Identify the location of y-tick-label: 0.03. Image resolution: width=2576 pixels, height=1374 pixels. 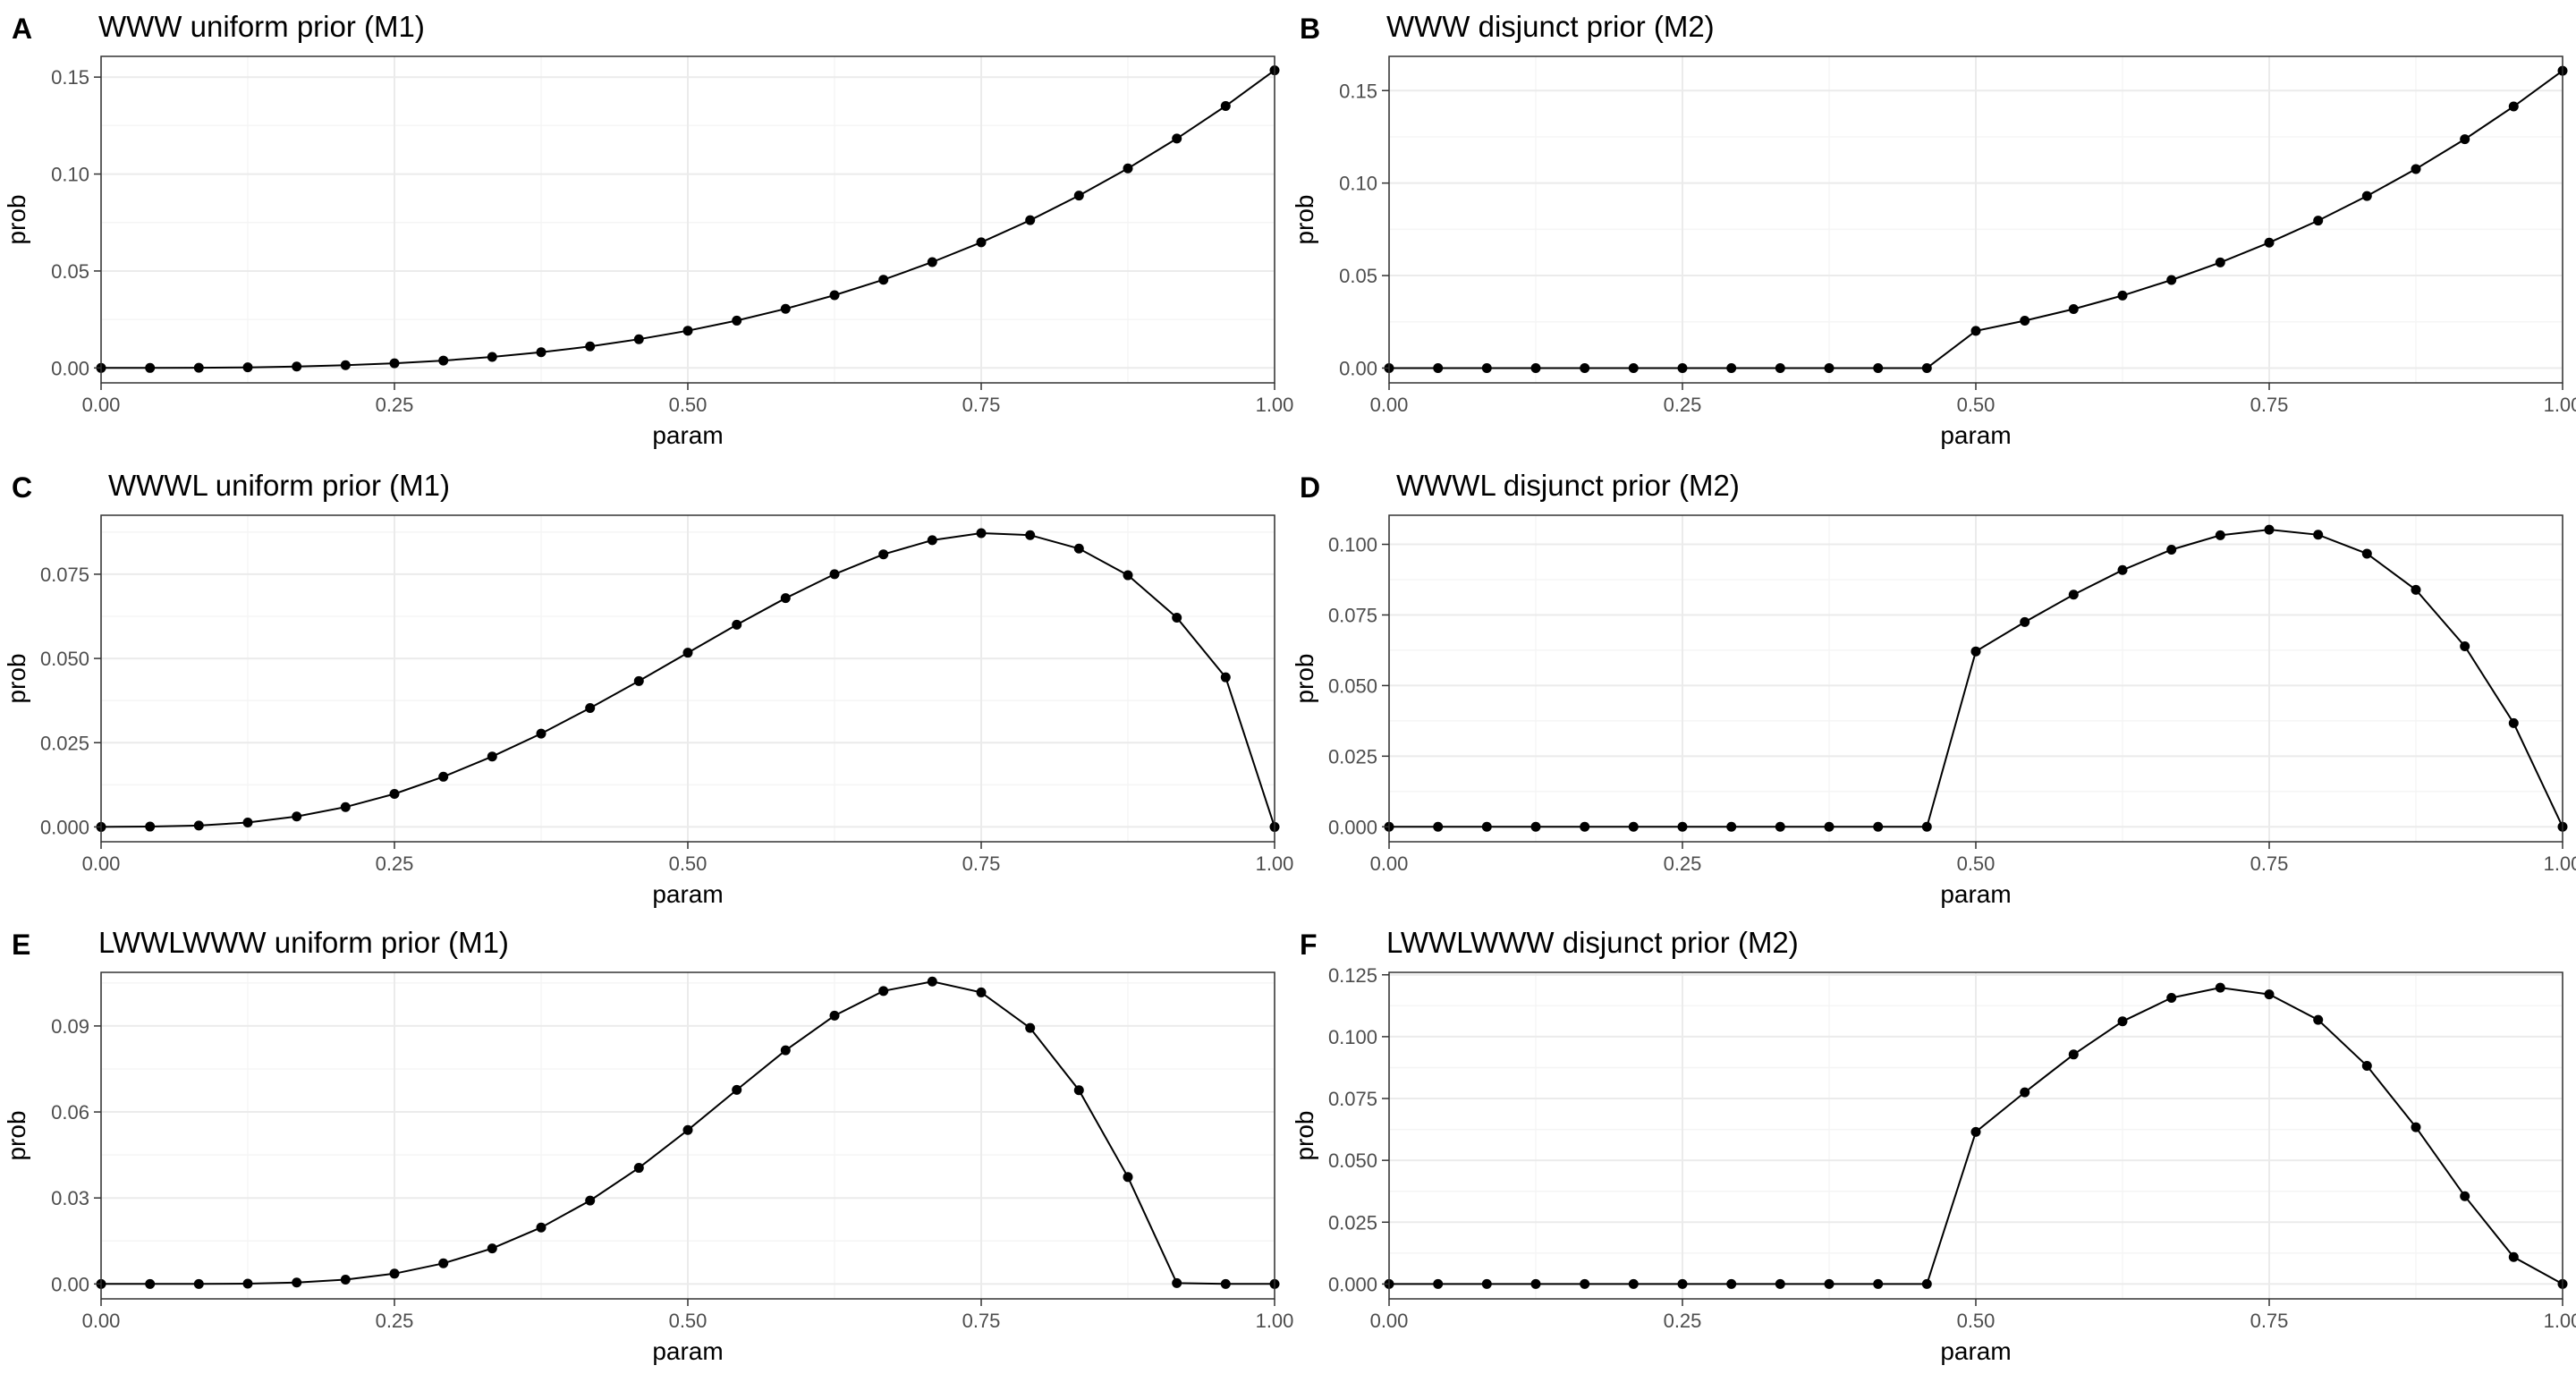
(70, 1198).